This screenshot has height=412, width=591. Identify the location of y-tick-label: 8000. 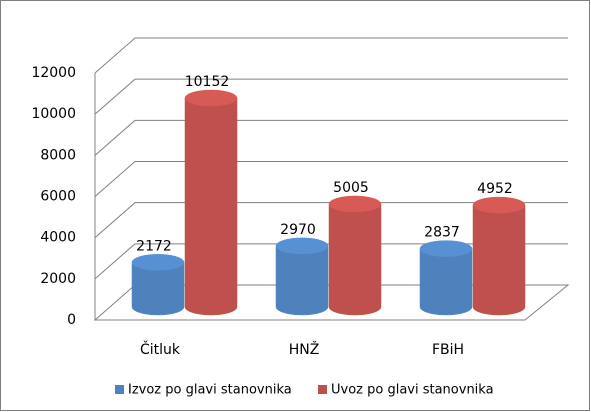
(58, 155).